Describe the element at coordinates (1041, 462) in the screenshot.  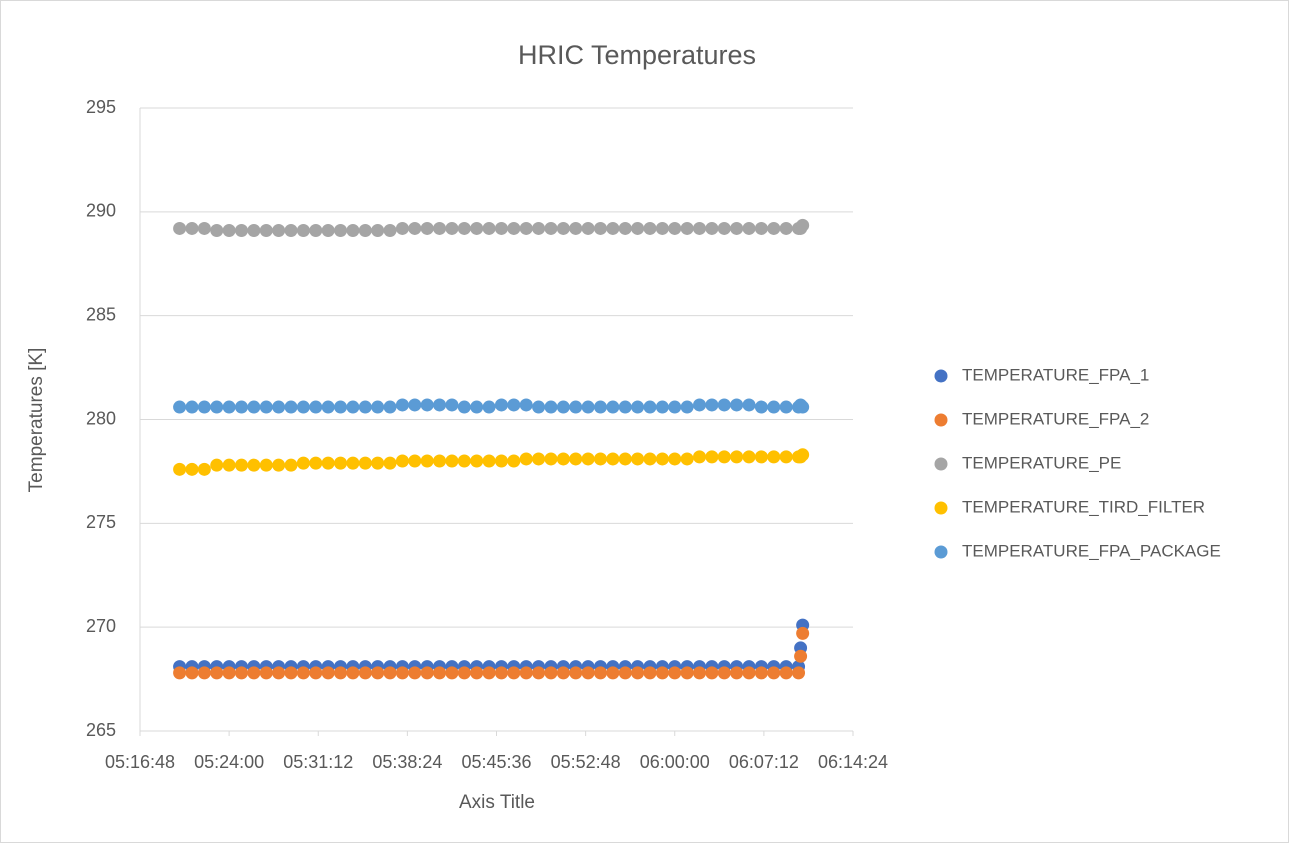
I see `legend-label: TEMPERATURE_PE` at that location.